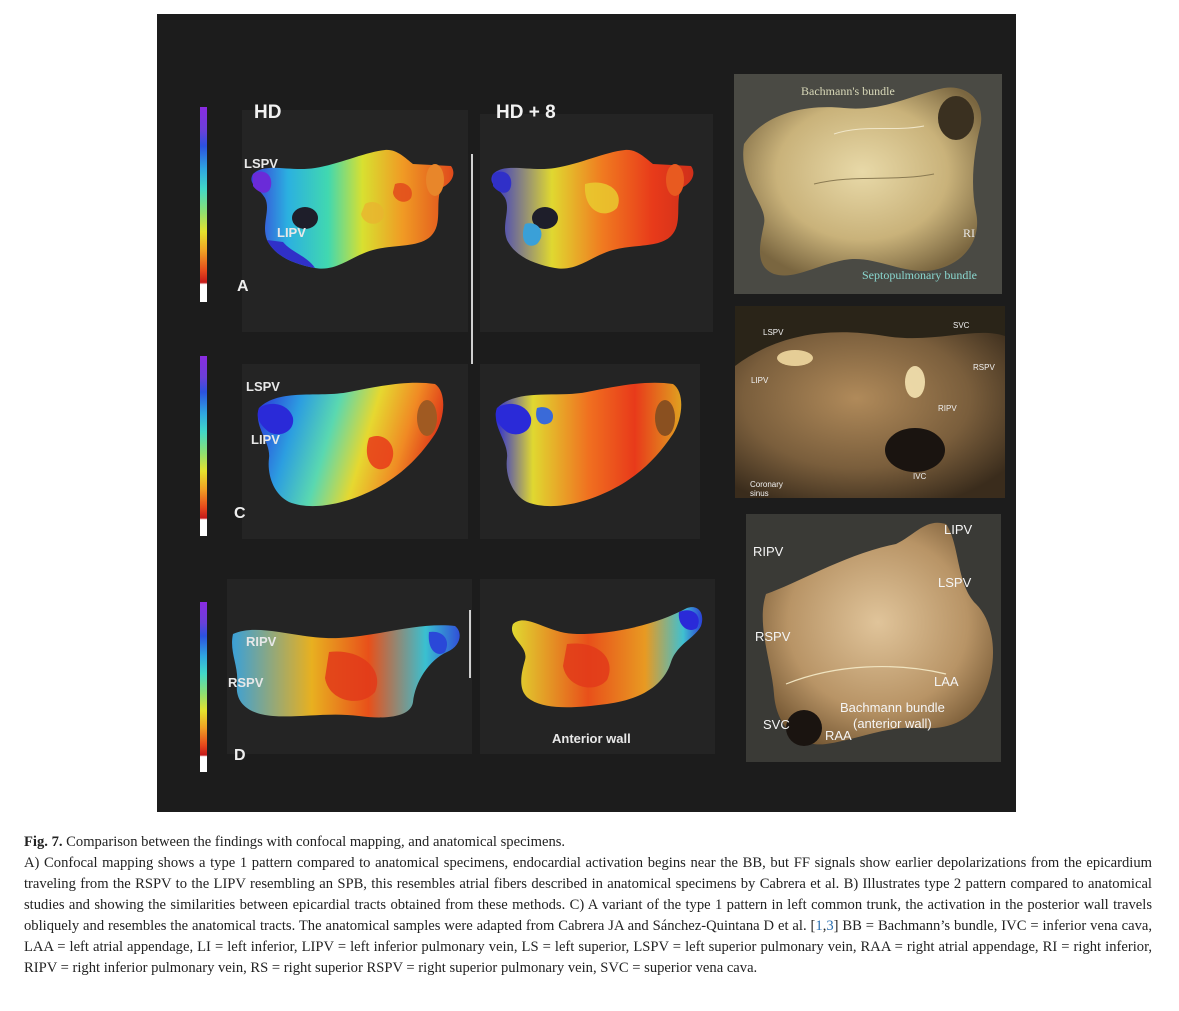 The image size is (1179, 1011). I want to click on label-bot-bachmann: Bachmann bundle, so click(892, 707).